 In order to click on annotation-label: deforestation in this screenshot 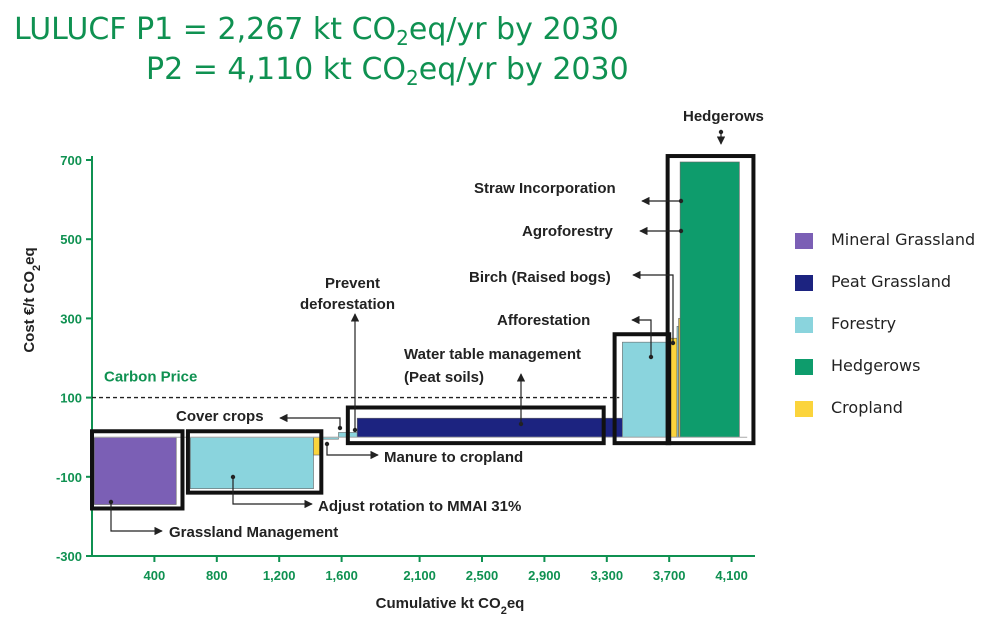, I will do `click(347, 304)`.